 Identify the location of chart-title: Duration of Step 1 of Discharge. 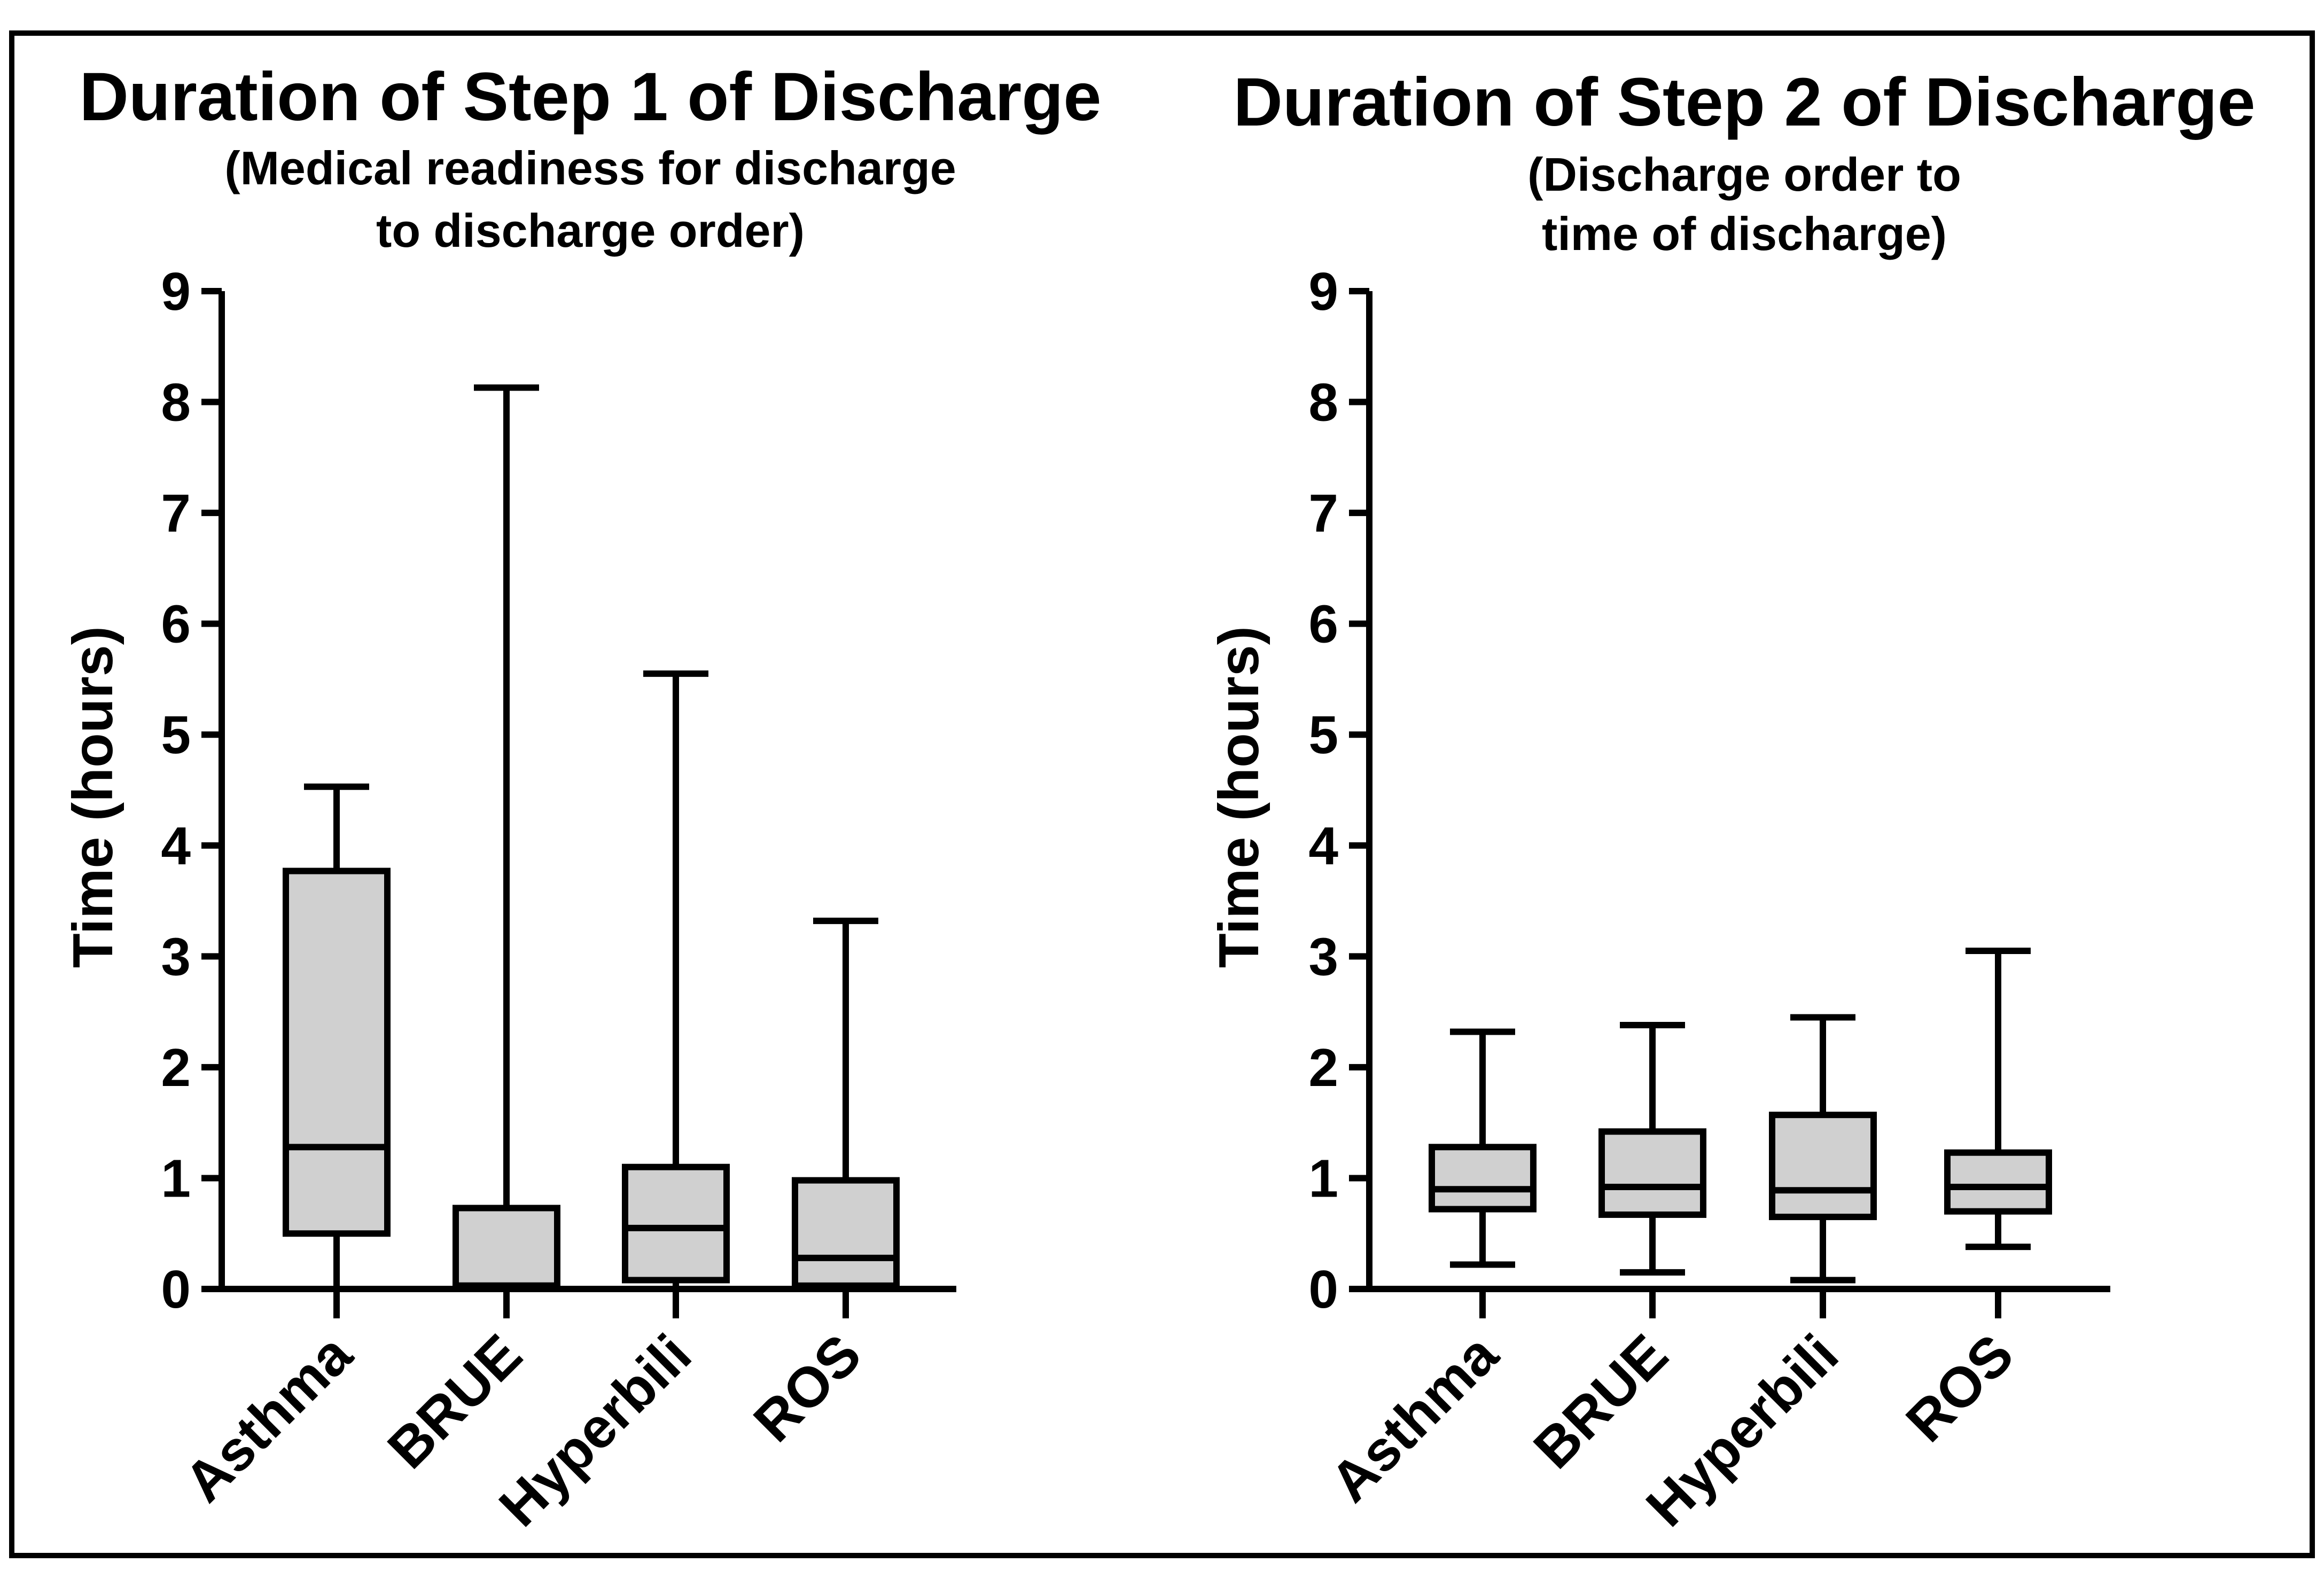
(590, 97).